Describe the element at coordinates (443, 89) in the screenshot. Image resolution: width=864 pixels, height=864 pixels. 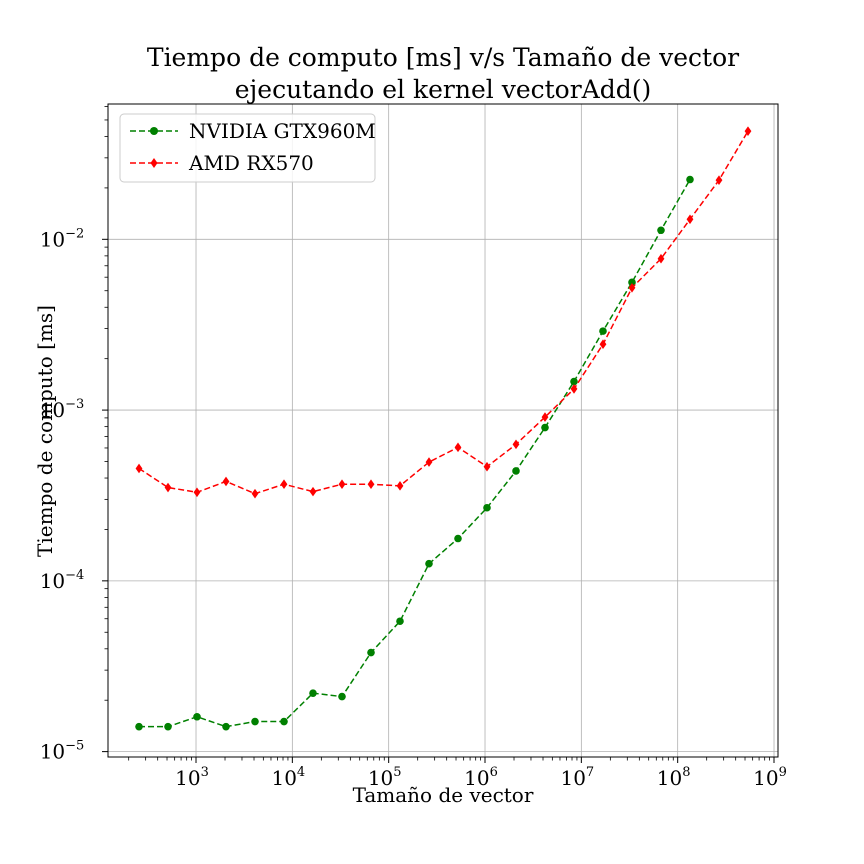
I see `chart-title-line2: ejecutando el kernel vectorAdd()` at that location.